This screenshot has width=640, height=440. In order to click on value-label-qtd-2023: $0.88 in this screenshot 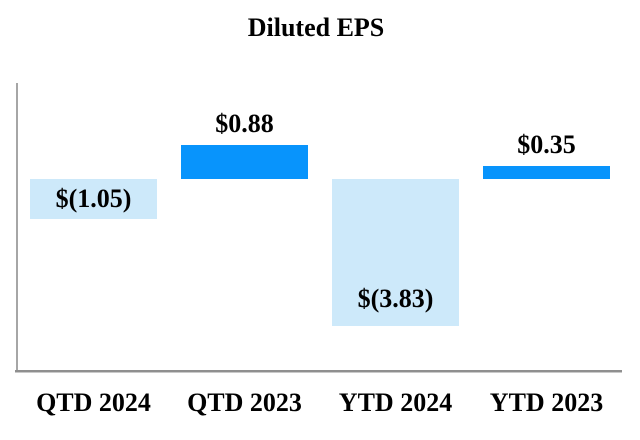, I will do `click(244, 124)`.